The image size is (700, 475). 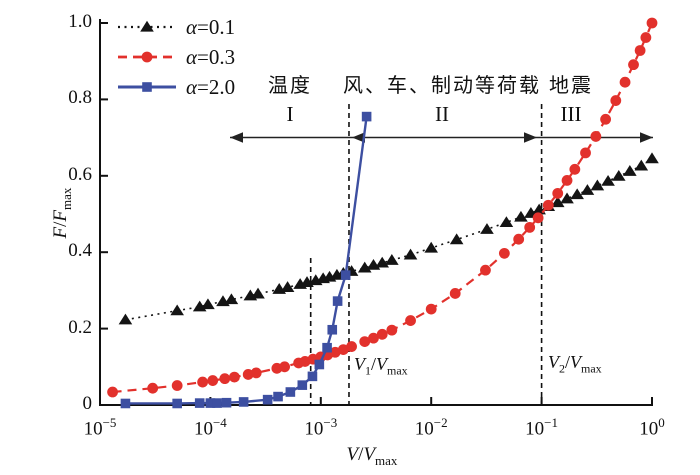 I want to click on x-axis-label: V/Vmax, so click(x=372, y=456).